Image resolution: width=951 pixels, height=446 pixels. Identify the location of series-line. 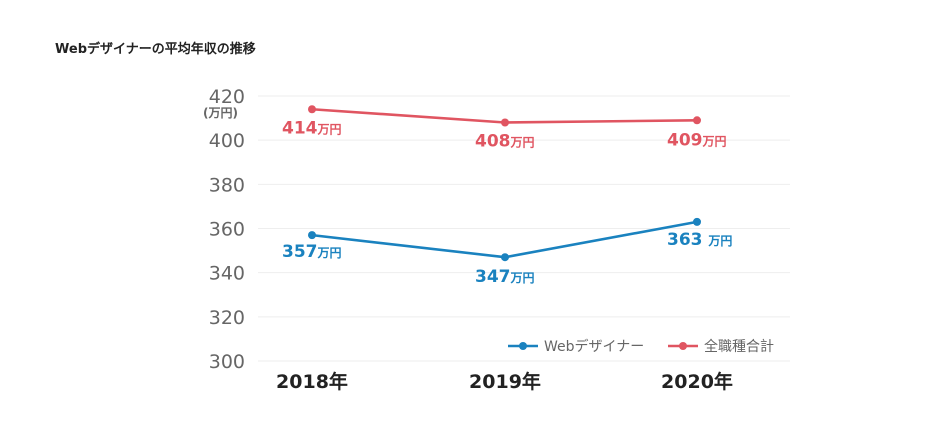
(504, 239).